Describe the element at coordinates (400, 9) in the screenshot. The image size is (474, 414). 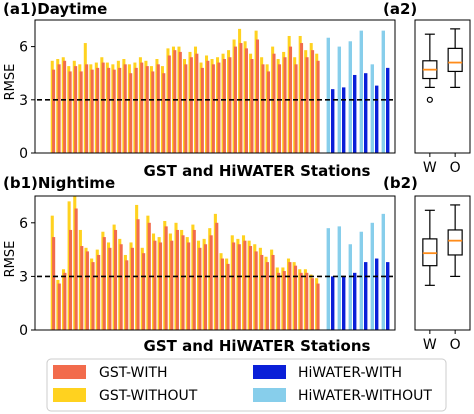
I see `panel-a2-title: (a2)` at that location.